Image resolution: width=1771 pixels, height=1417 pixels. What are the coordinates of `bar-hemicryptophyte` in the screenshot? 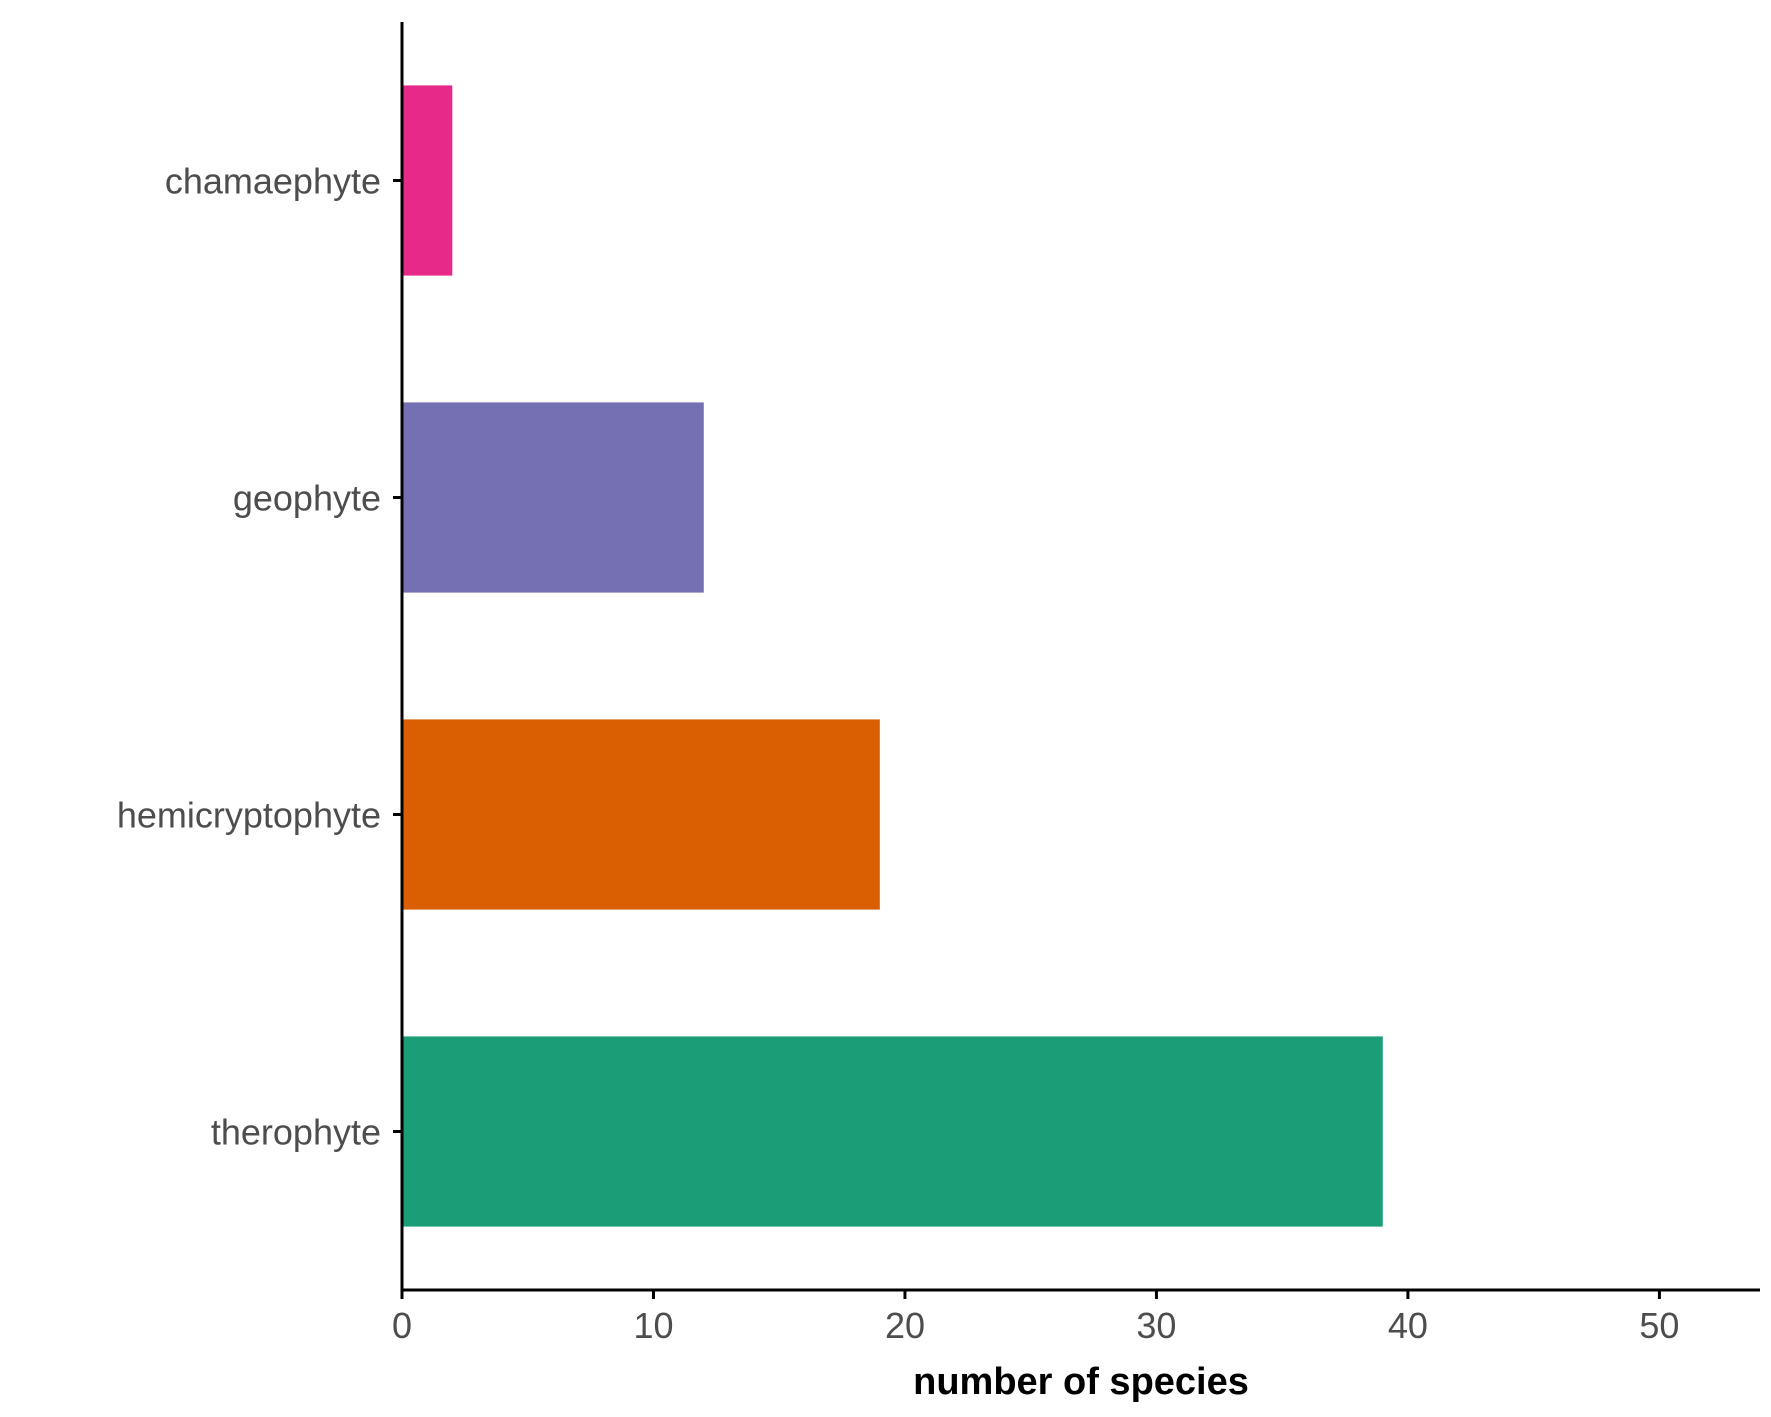 It's located at (641, 814).